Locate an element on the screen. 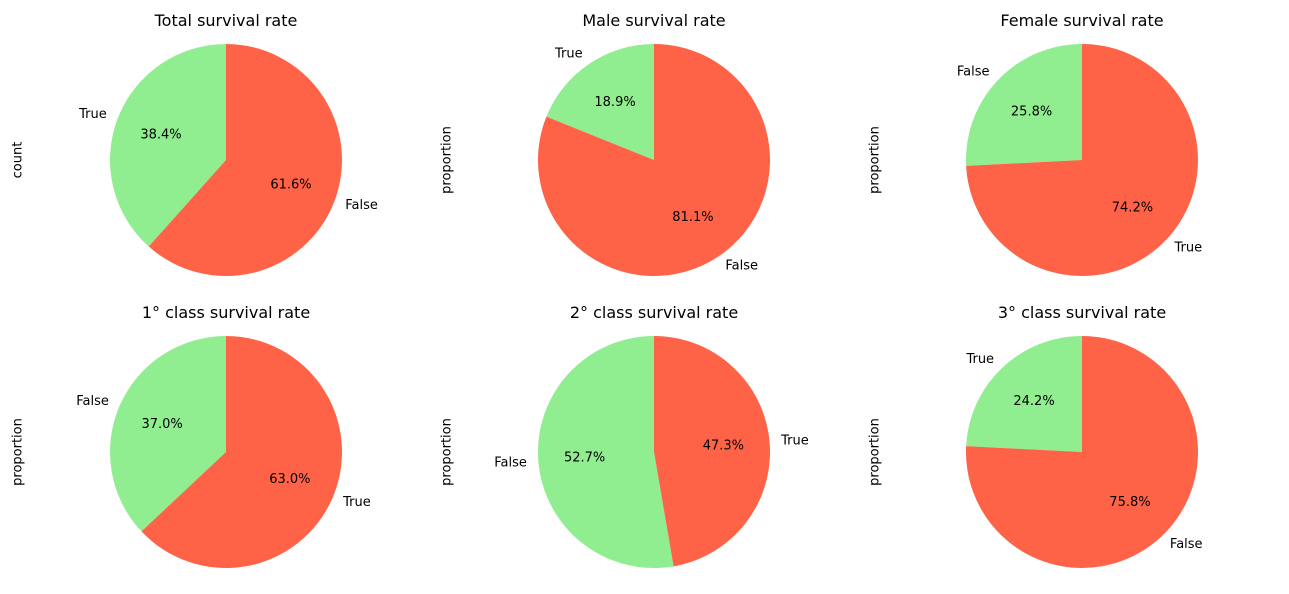  slice-percent-label: 63.0% is located at coordinates (289, 479).